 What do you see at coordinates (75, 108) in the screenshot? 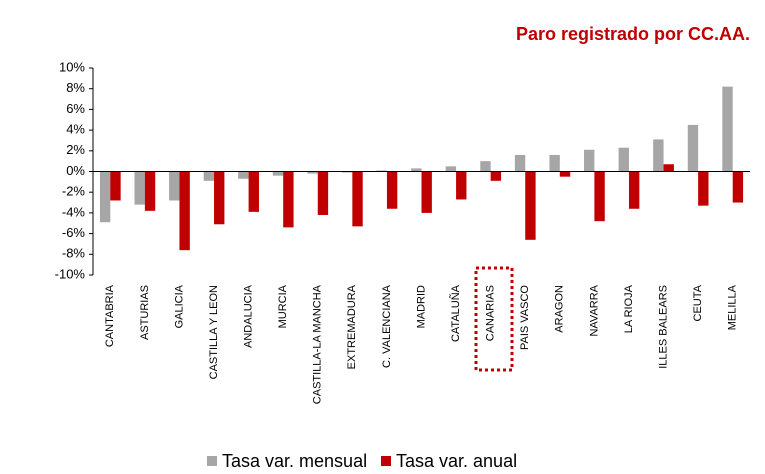
I see `y-tick-label: 6%` at bounding box center [75, 108].